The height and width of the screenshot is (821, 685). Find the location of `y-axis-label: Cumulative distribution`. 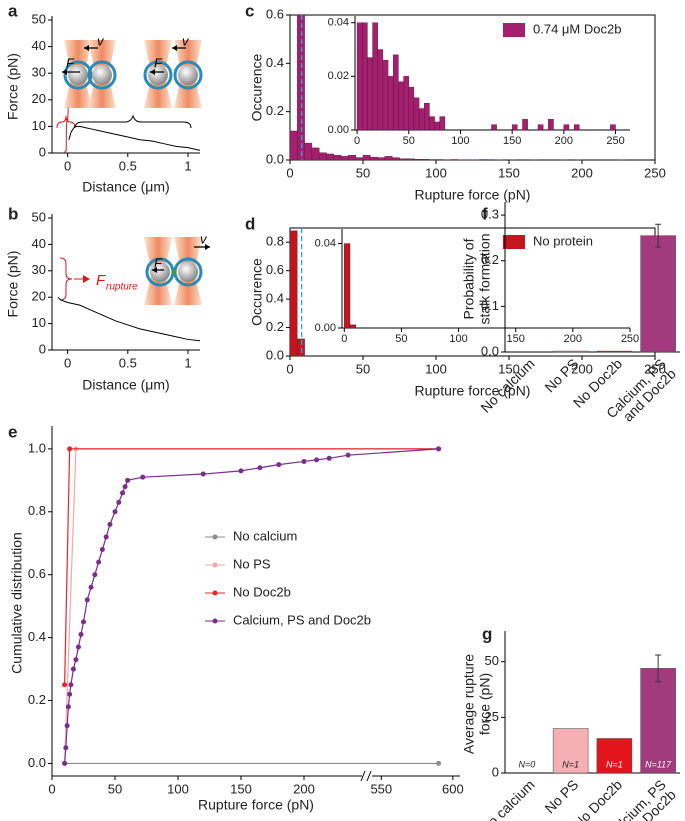

y-axis-label: Cumulative distribution is located at coordinates (17, 603).